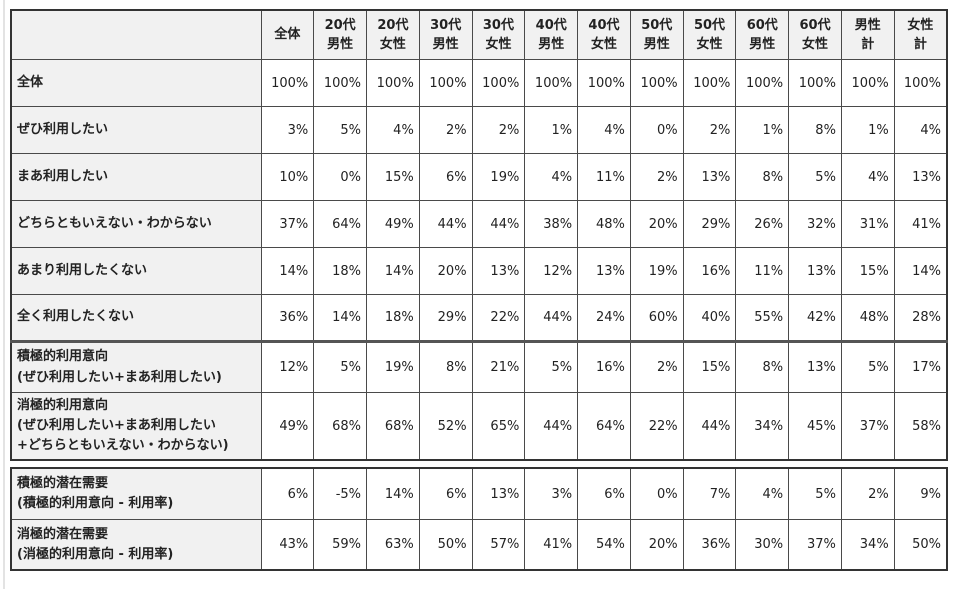 This screenshot has width=960, height=589. What do you see at coordinates (4, 294) in the screenshot?
I see `page-left-edge-line` at bounding box center [4, 294].